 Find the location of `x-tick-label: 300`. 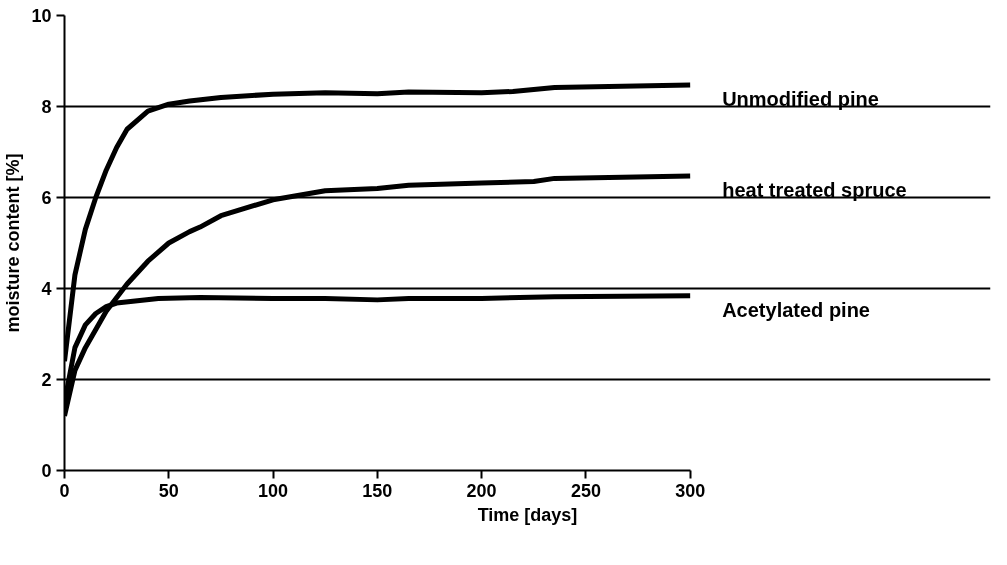

x-tick-label: 300 is located at coordinates (690, 490).